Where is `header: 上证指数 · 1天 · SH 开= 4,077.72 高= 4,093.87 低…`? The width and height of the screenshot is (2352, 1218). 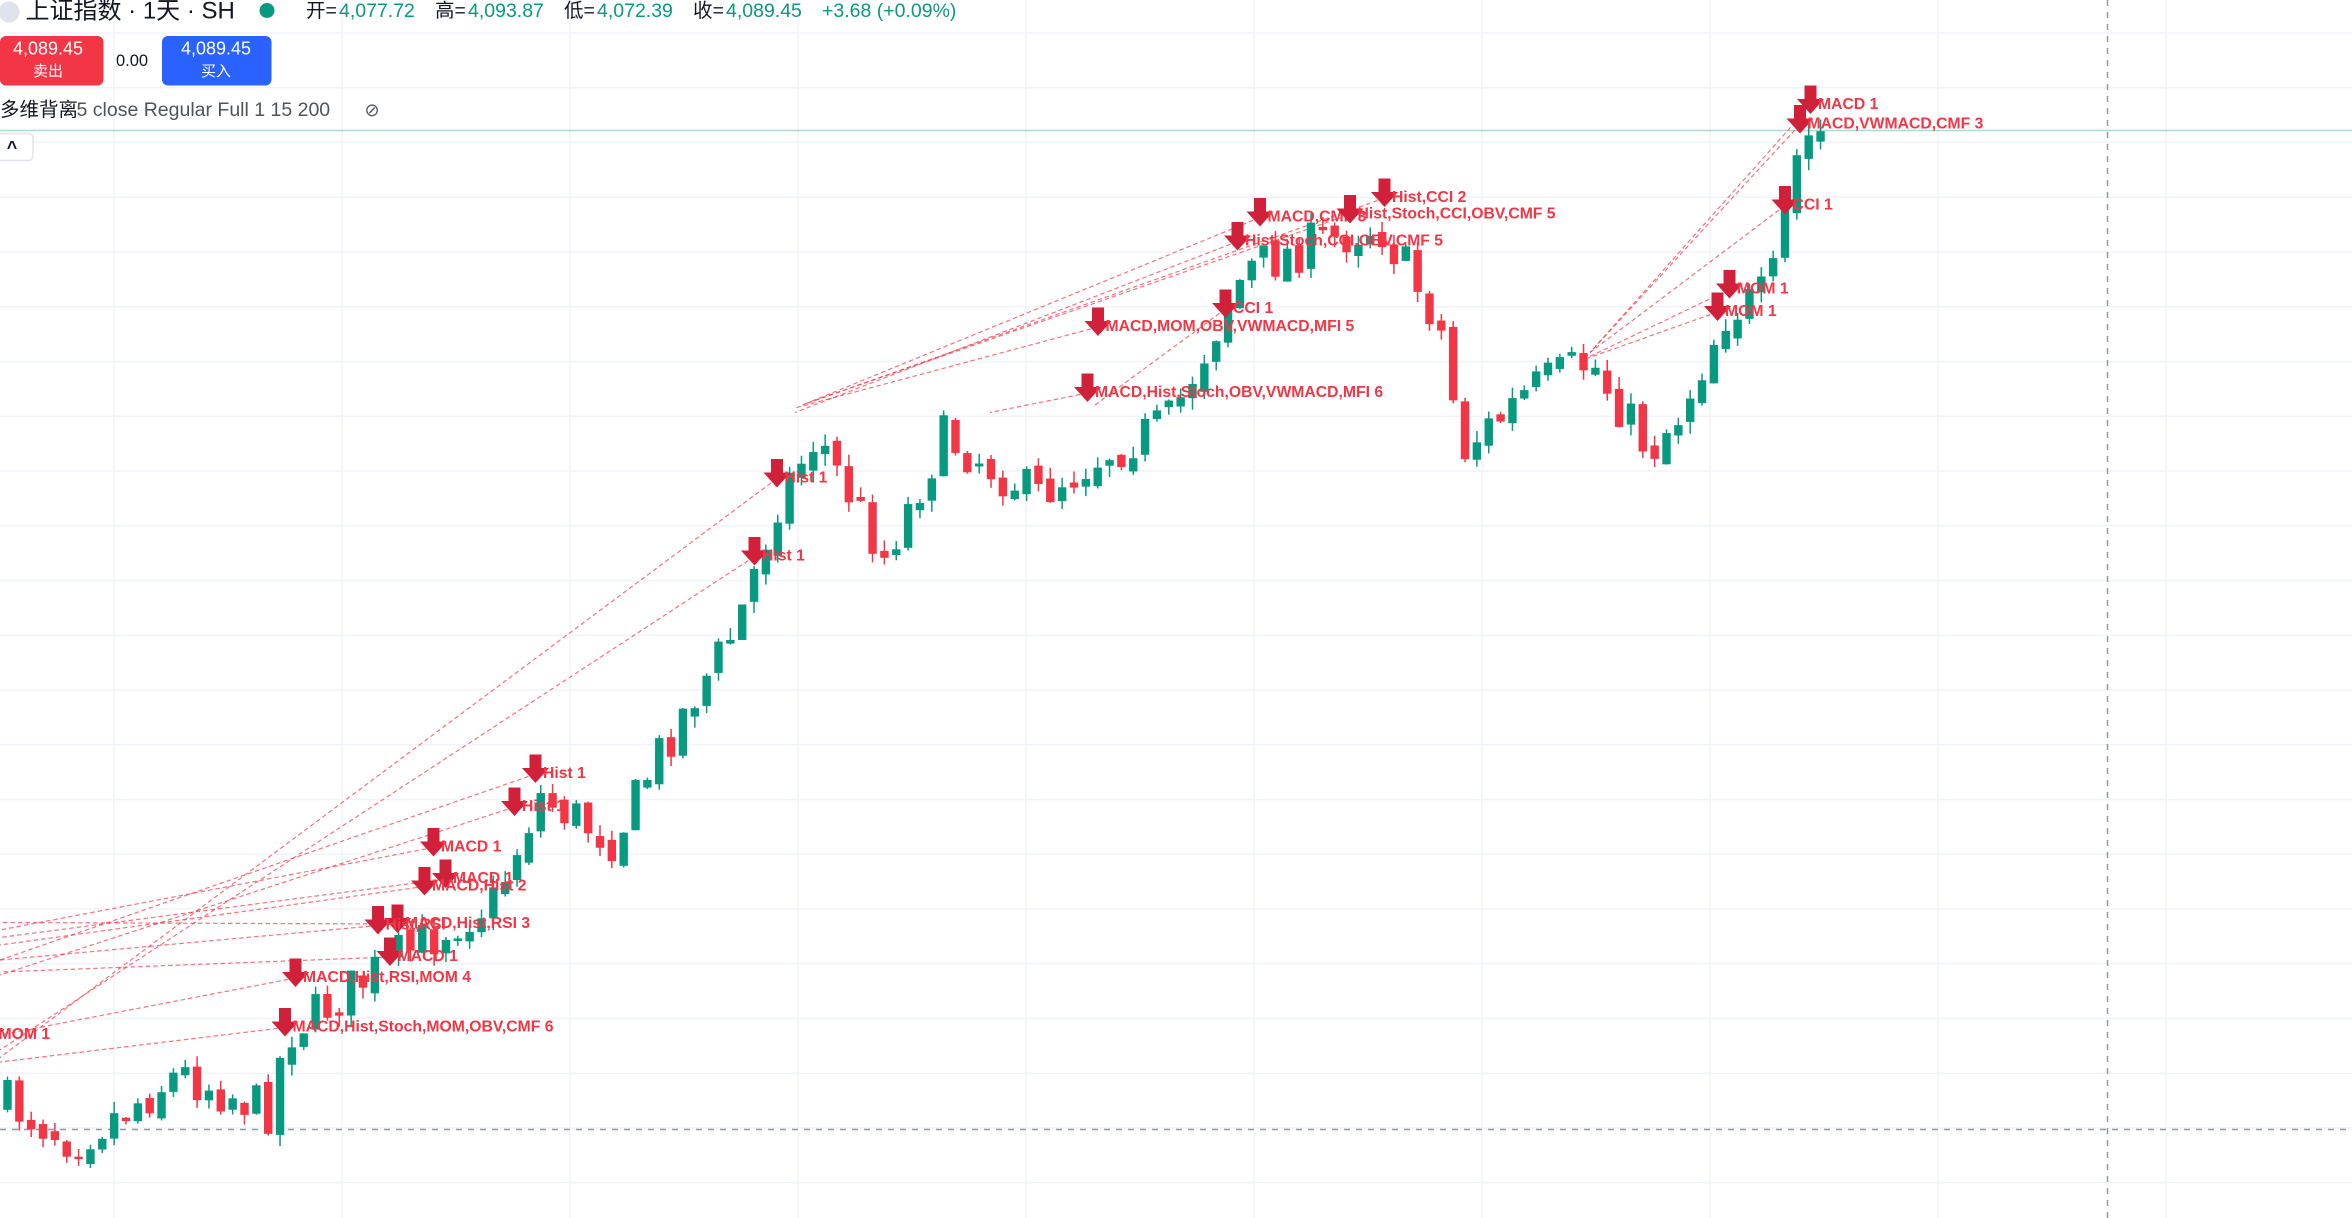 header: 上证指数 · 1天 · SH 开= 4,077.72 高= 4,093.87 低… is located at coordinates (478, 12).